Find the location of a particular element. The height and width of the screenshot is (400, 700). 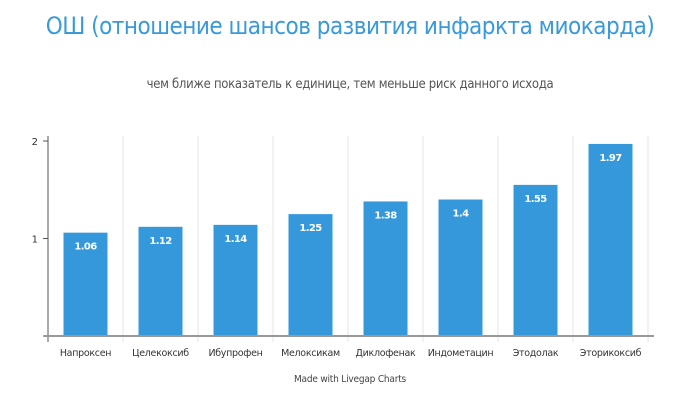

data-label: 1.55 is located at coordinates (535, 199).